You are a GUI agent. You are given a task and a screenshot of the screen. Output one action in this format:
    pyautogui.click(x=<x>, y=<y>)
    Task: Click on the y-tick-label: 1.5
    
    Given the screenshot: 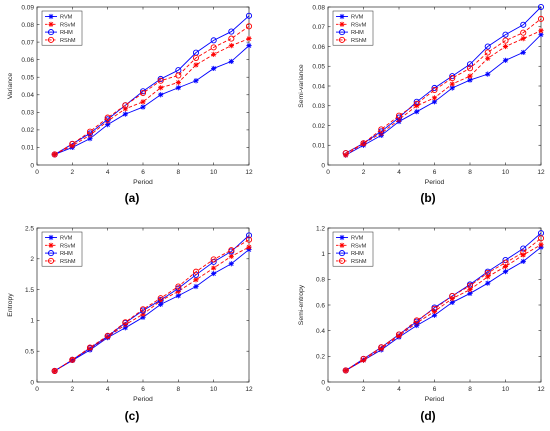 What is the action you would take?
    pyautogui.click(x=29, y=290)
    